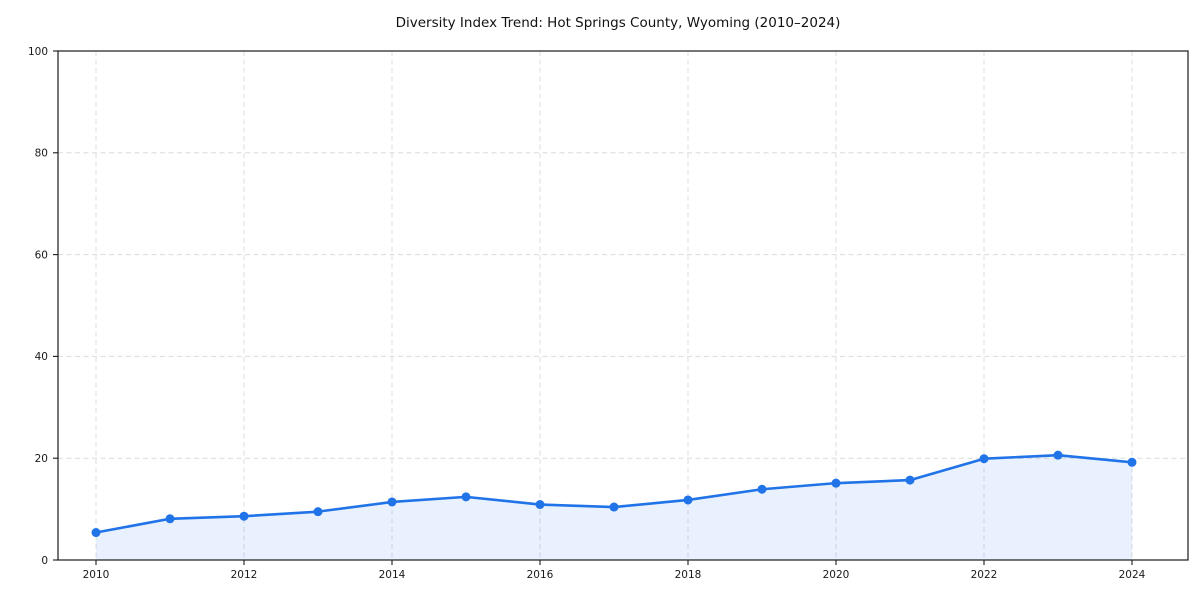  I want to click on y-tick-label-0: 0, so click(44, 561).